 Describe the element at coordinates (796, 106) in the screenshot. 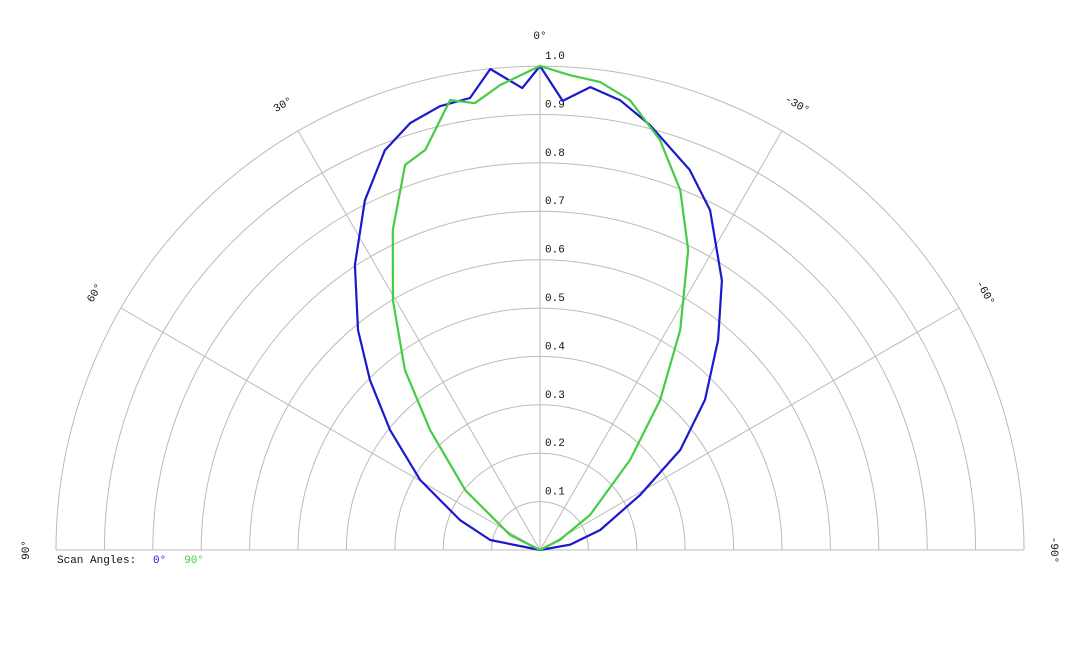

I see `theta-tick-label: -30°` at that location.